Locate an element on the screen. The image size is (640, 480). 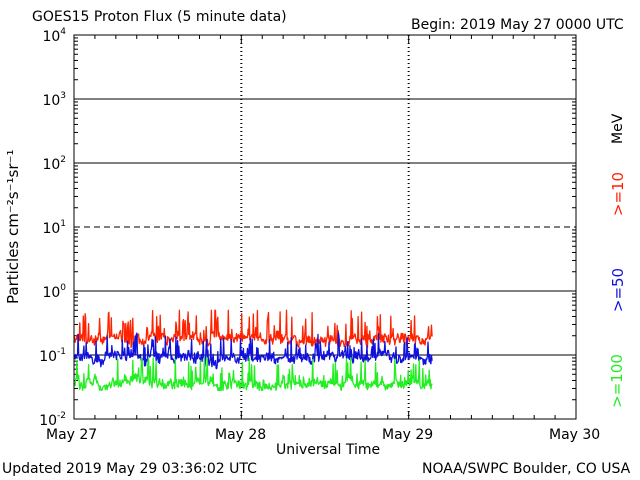
y-tick-label: 10⁴ is located at coordinates (54, 36).